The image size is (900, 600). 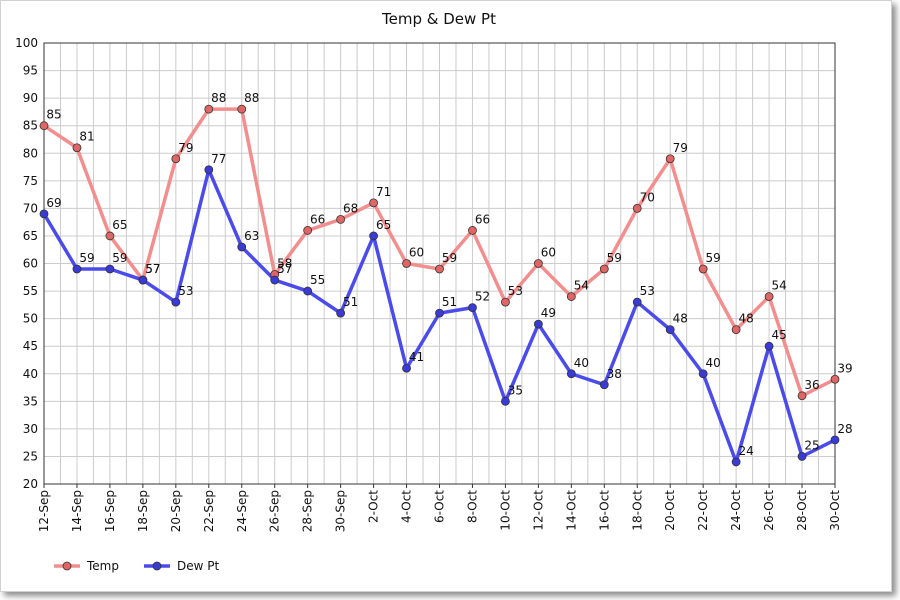 I want to click on data-label-temp: 70, so click(x=647, y=197).